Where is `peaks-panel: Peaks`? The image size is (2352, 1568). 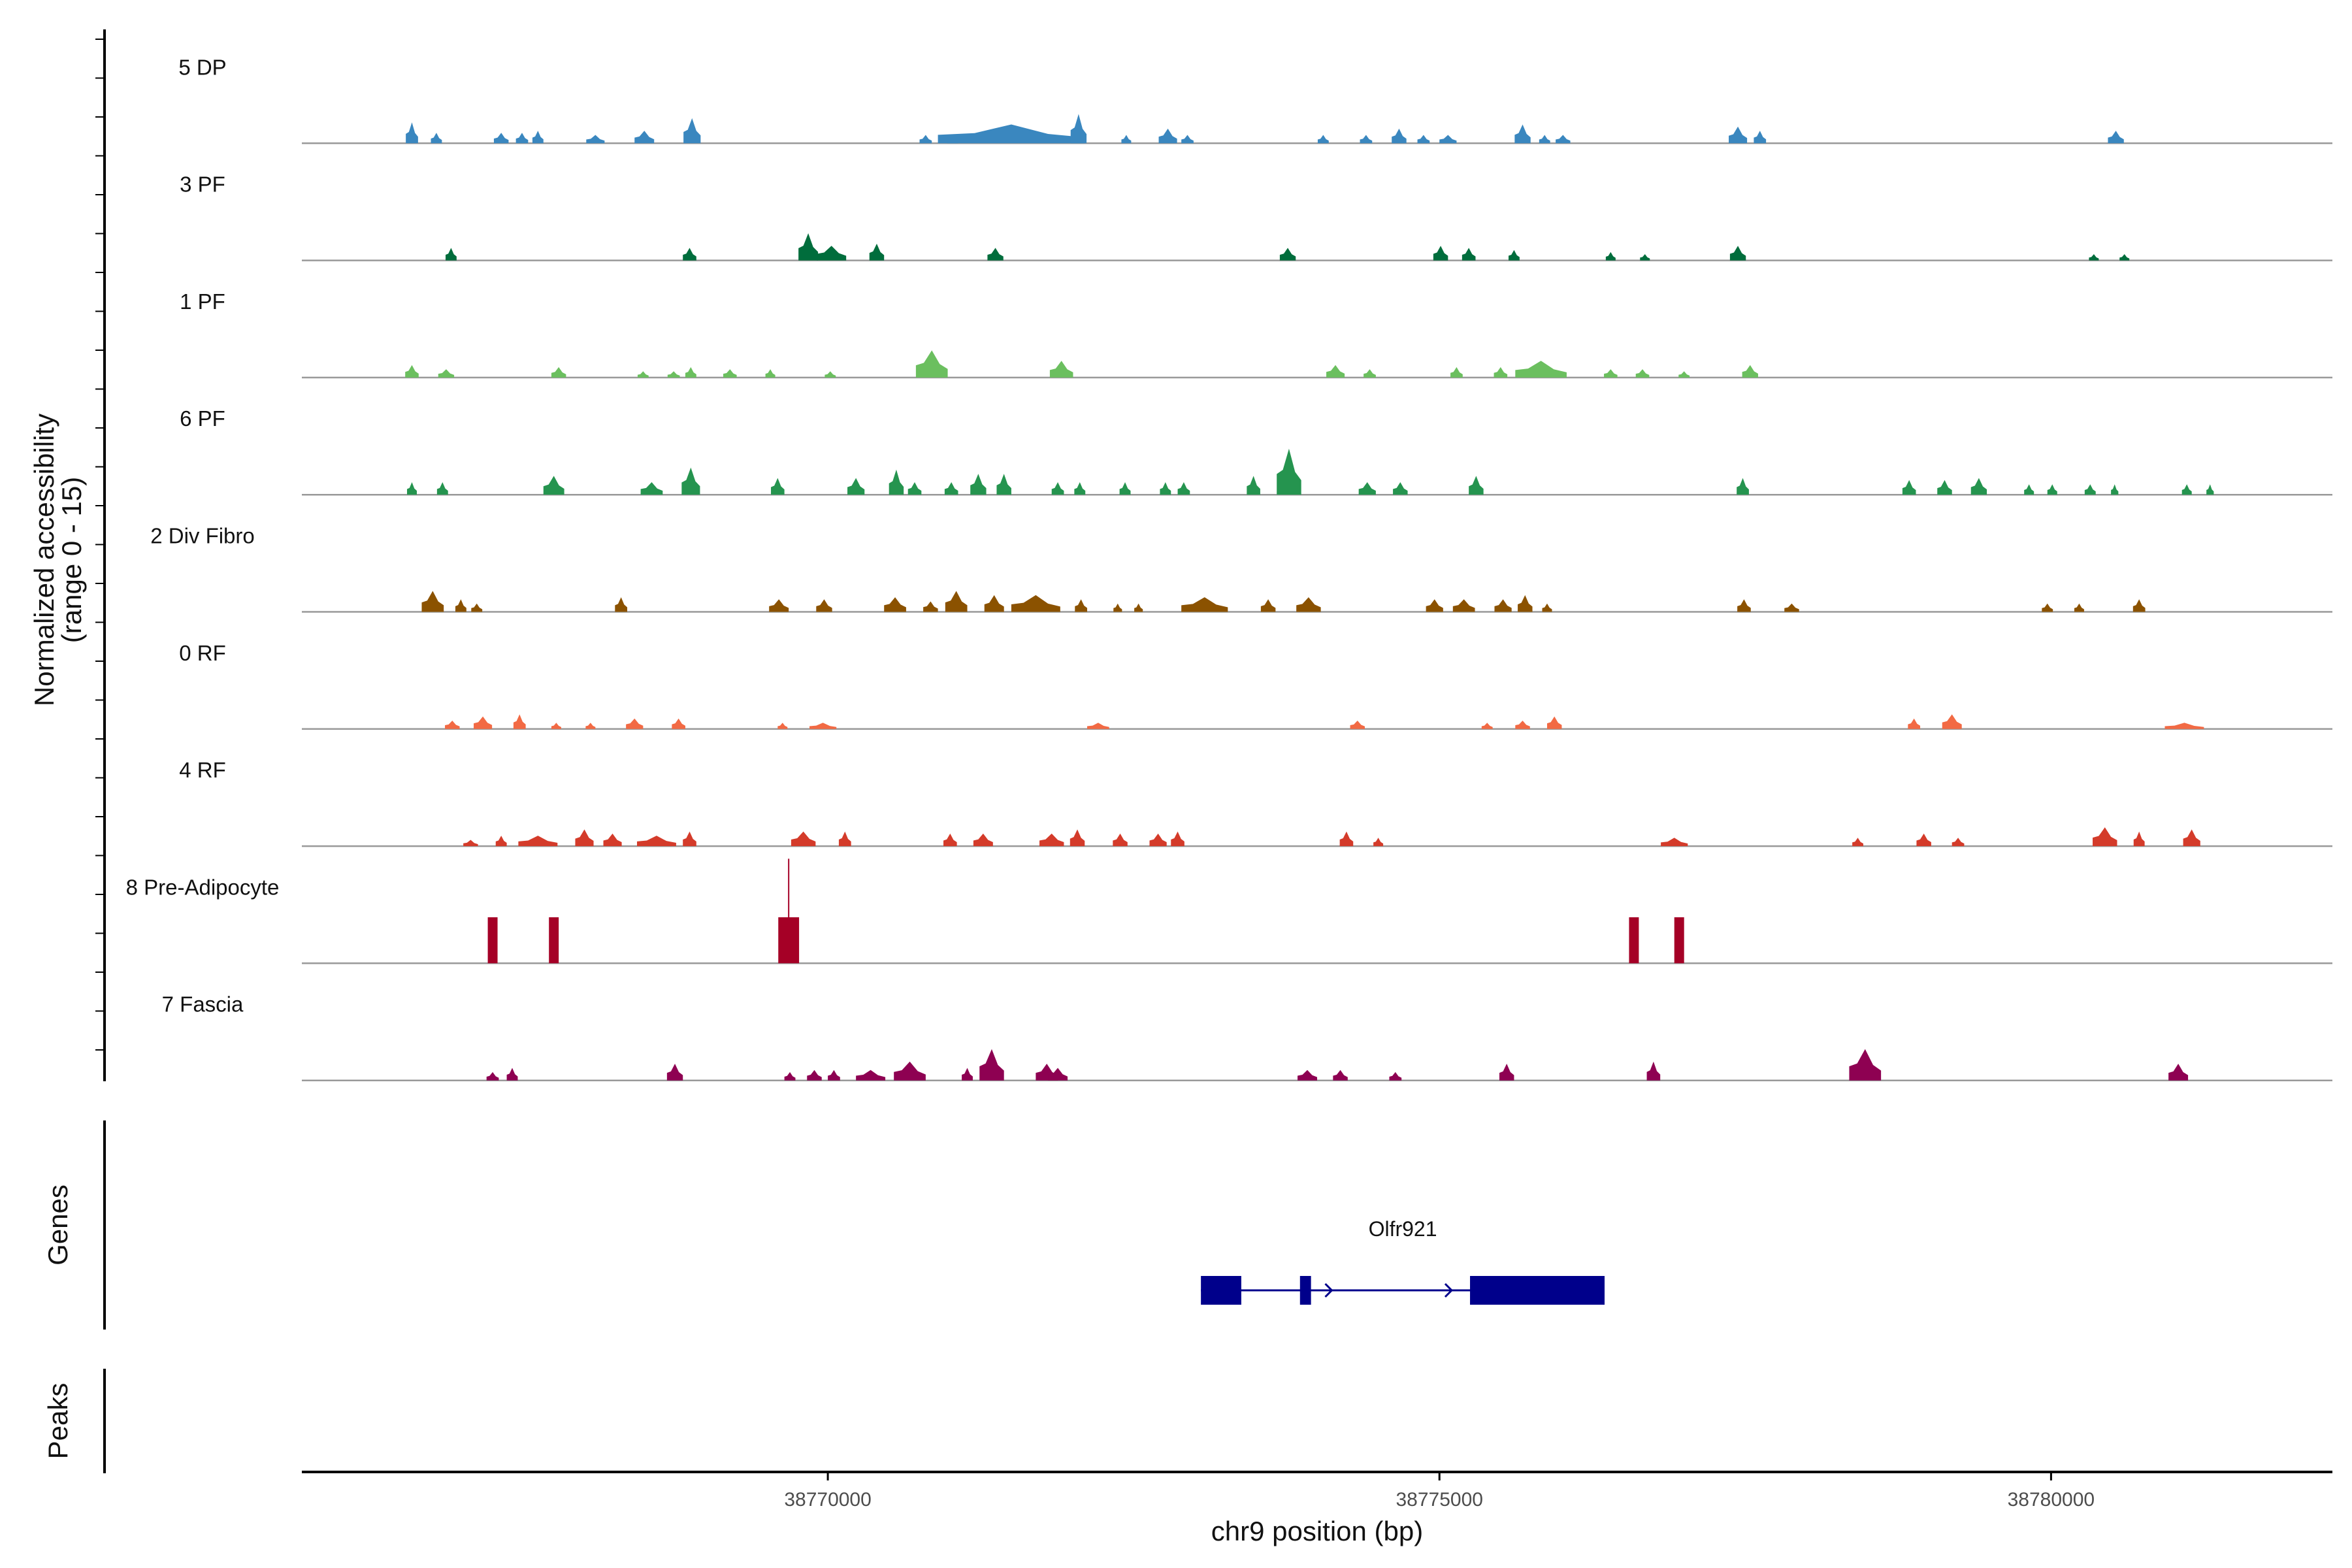 peaks-panel: Peaks is located at coordinates (74, 1421).